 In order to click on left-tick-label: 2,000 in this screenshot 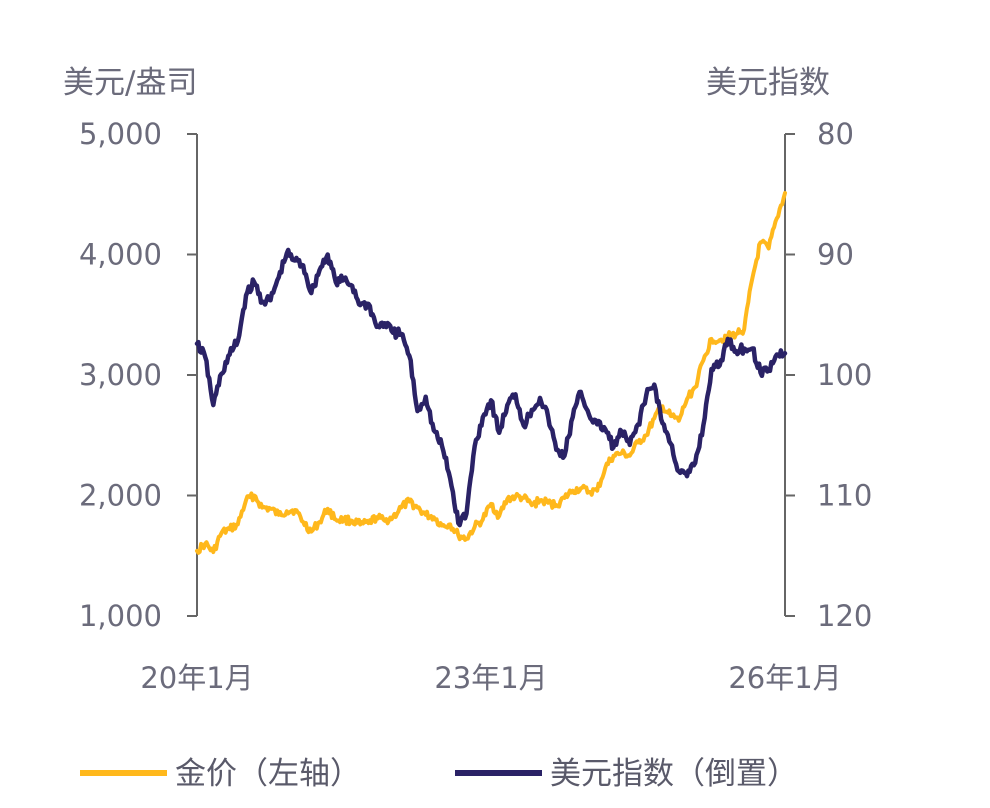, I will do `click(120, 496)`.